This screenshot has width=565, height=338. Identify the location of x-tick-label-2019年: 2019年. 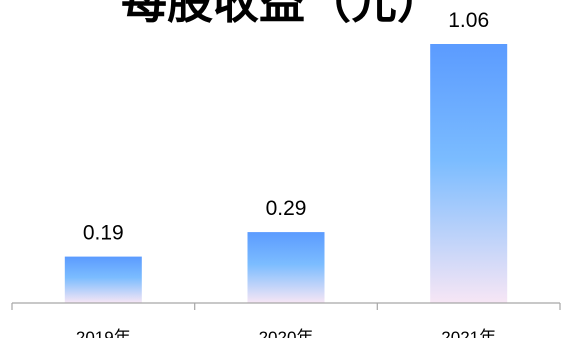
(103, 333).